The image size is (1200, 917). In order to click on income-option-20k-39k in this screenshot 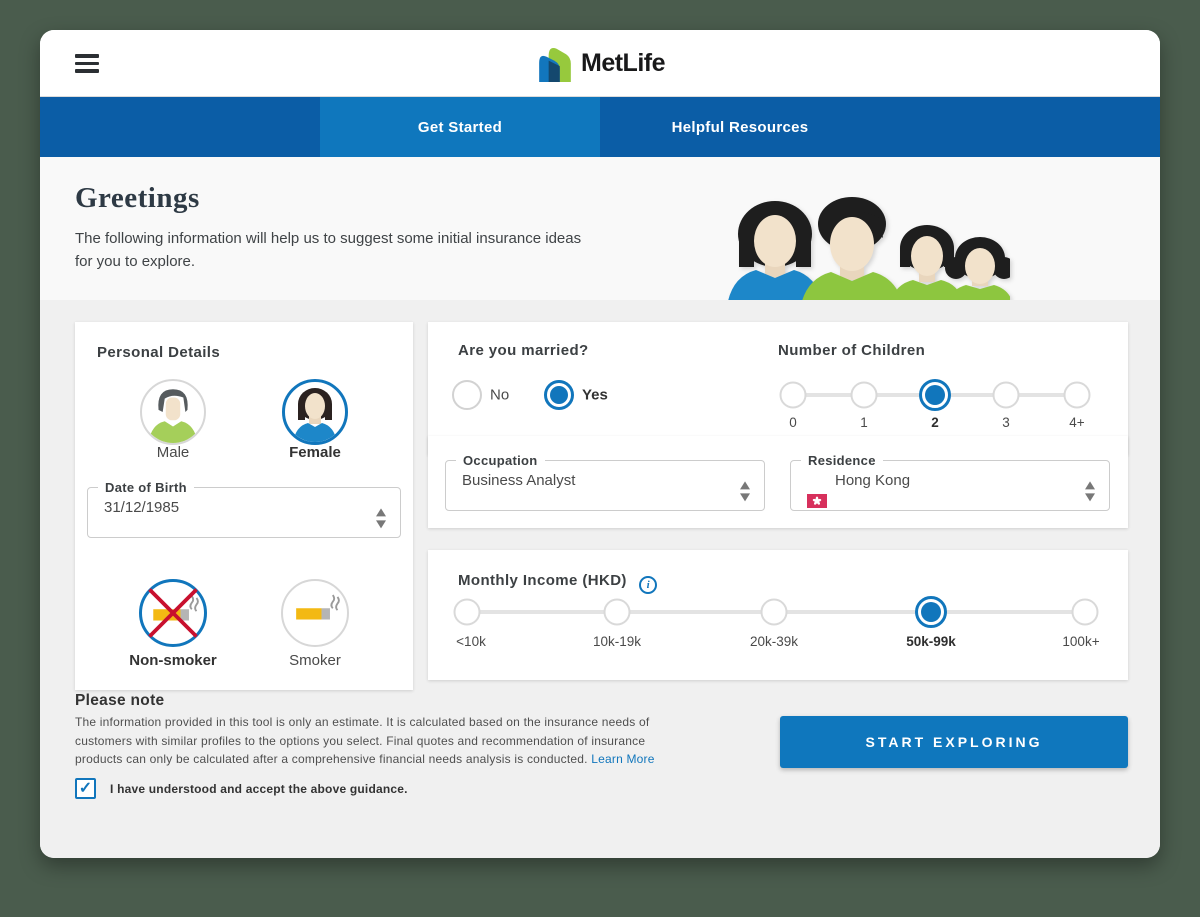, I will do `click(774, 612)`.